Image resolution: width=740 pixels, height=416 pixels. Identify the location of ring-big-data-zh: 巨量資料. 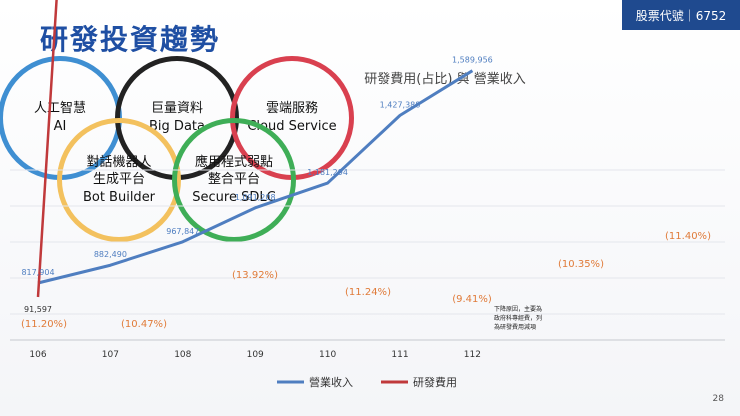
(176, 109).